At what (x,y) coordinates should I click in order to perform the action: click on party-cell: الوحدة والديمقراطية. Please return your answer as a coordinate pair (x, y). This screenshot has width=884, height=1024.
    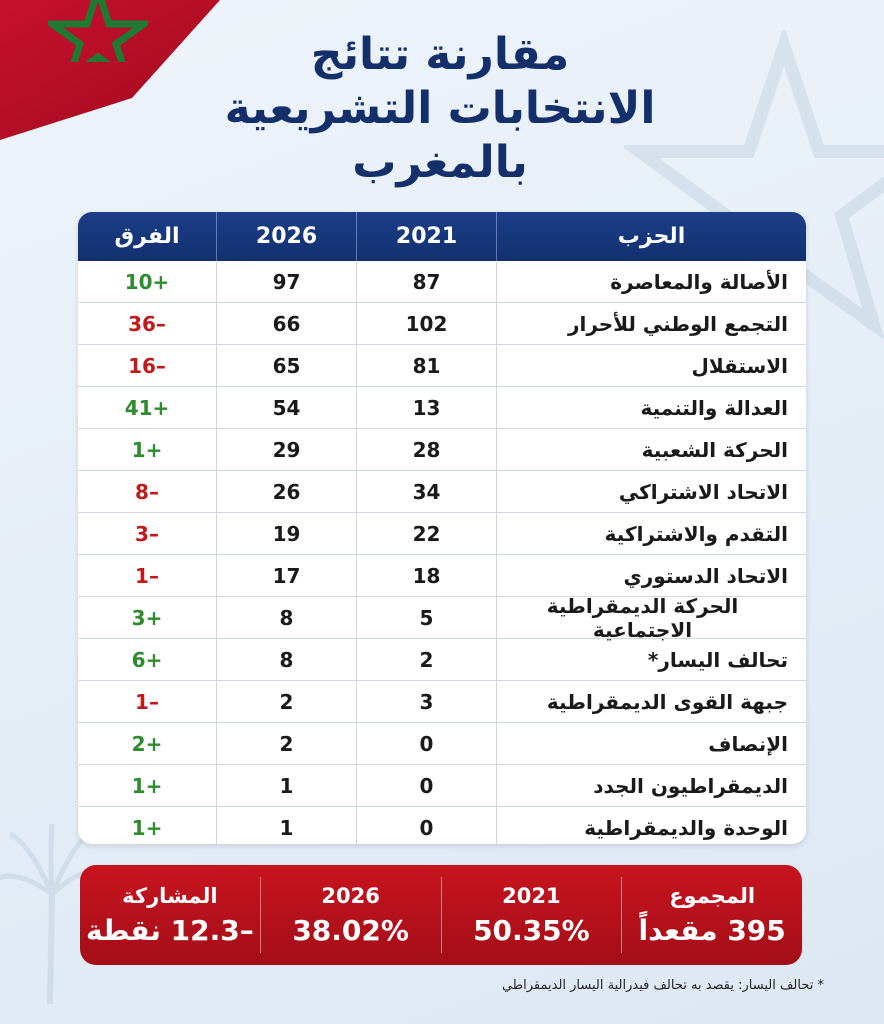
    Looking at the image, I should click on (651, 825).